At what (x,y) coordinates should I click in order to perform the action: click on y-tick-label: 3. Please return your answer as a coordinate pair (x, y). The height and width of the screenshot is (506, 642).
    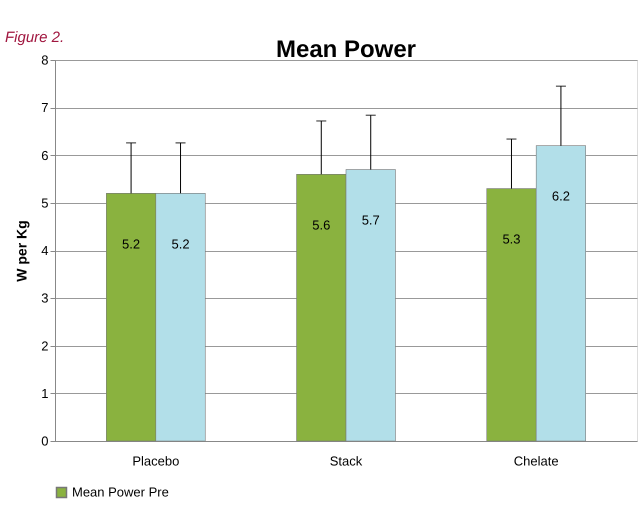
    Looking at the image, I should click on (44, 298).